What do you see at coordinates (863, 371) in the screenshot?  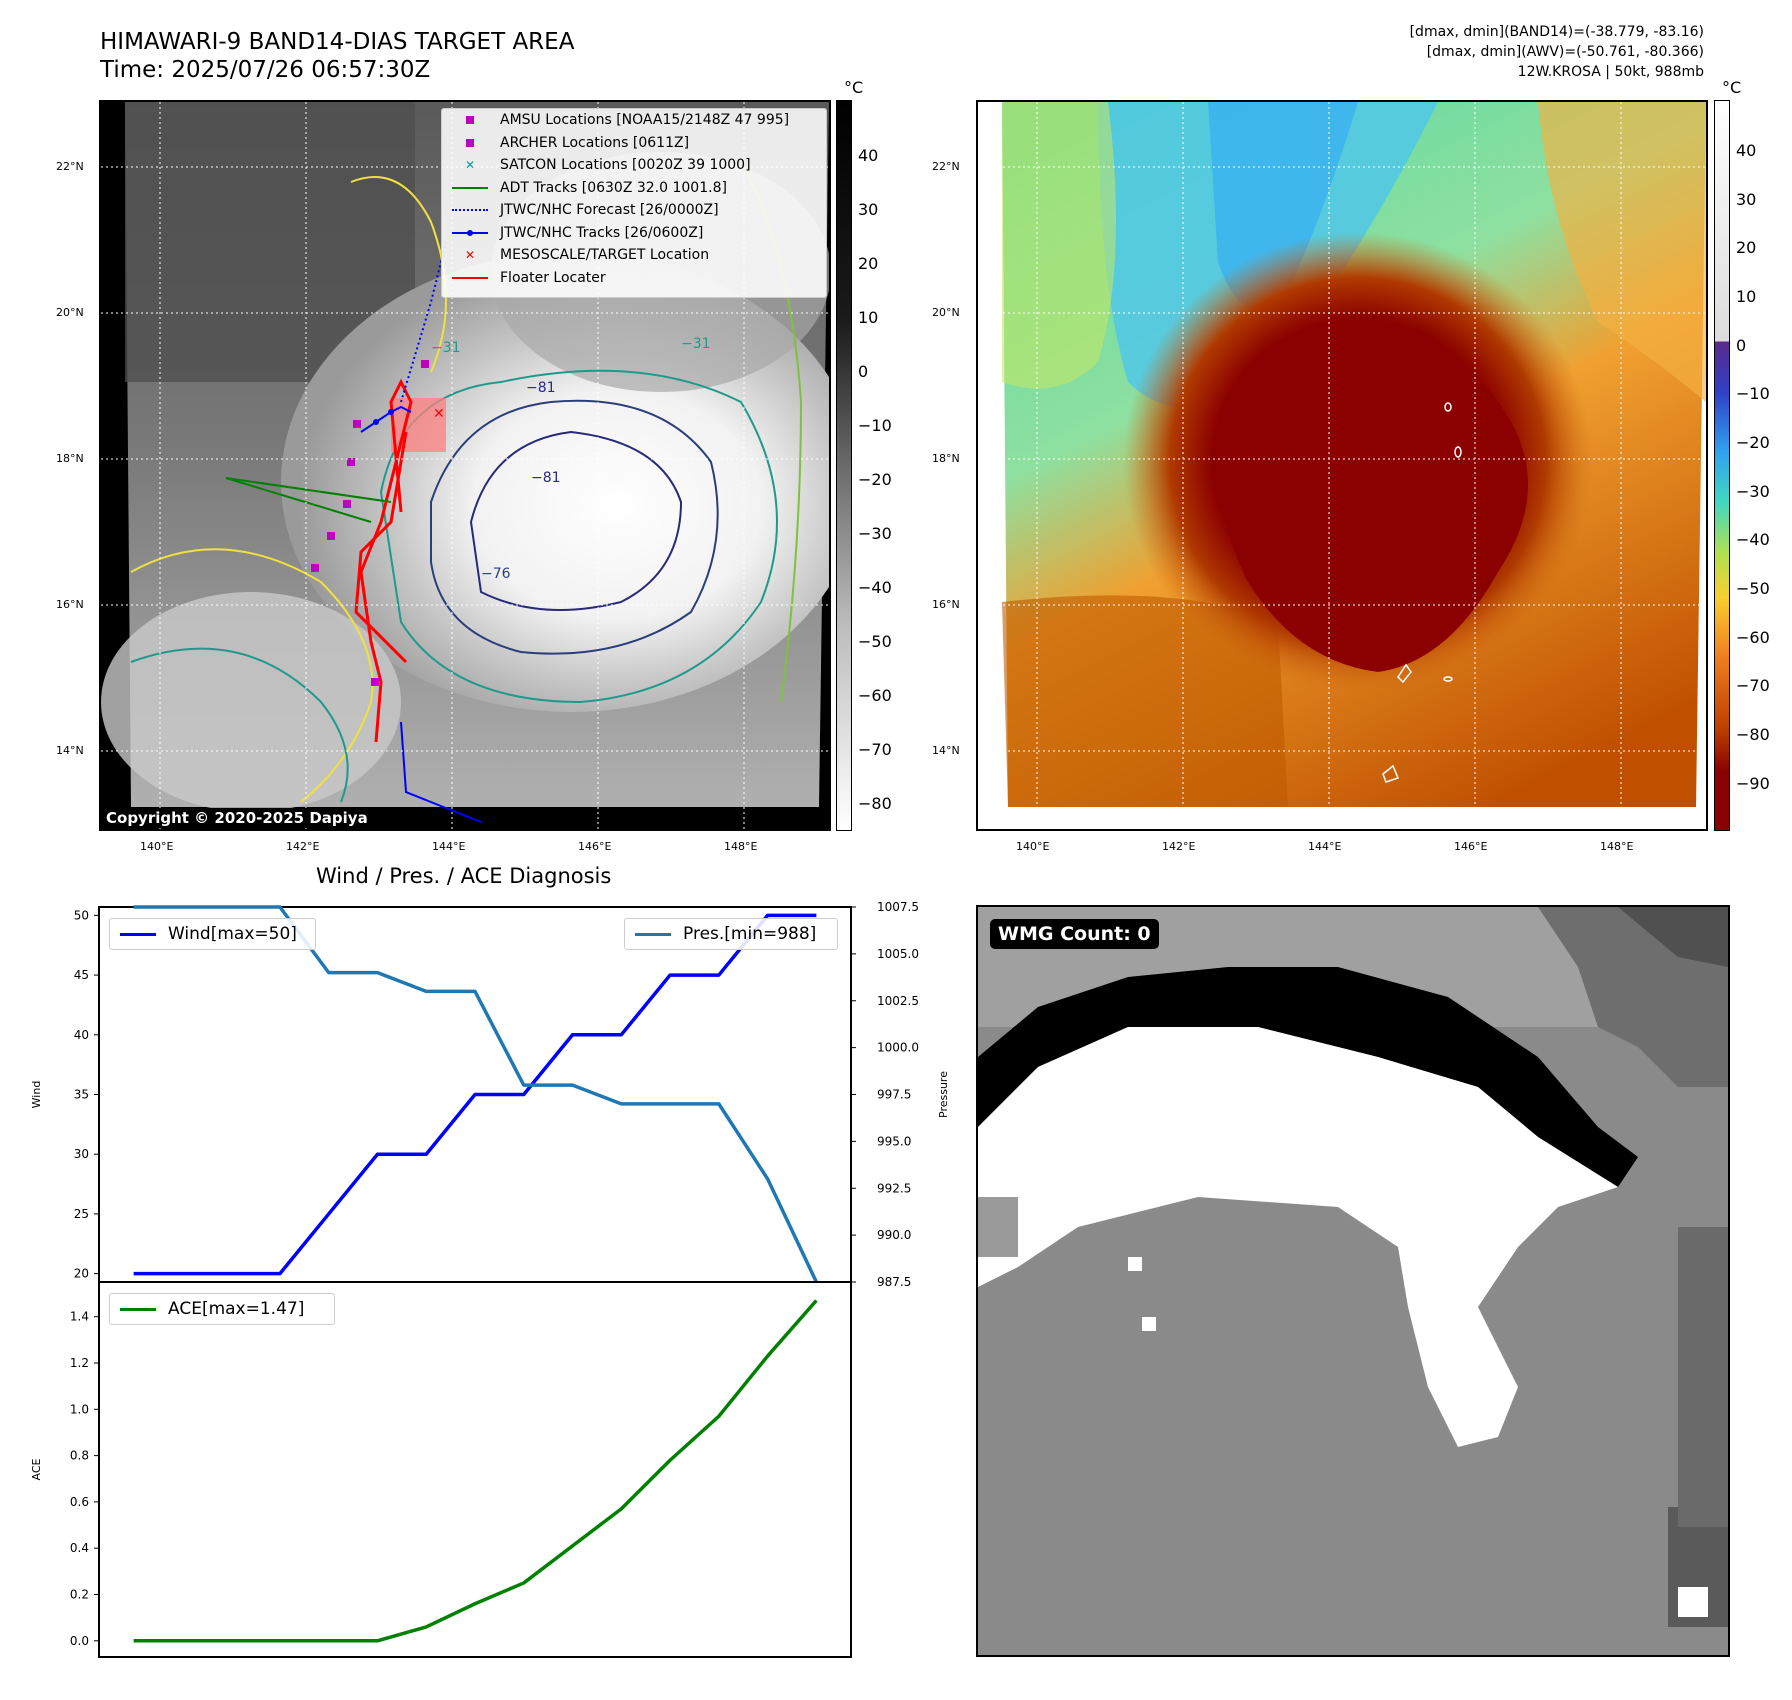 I see `ir-colorbar-tick: 0` at bounding box center [863, 371].